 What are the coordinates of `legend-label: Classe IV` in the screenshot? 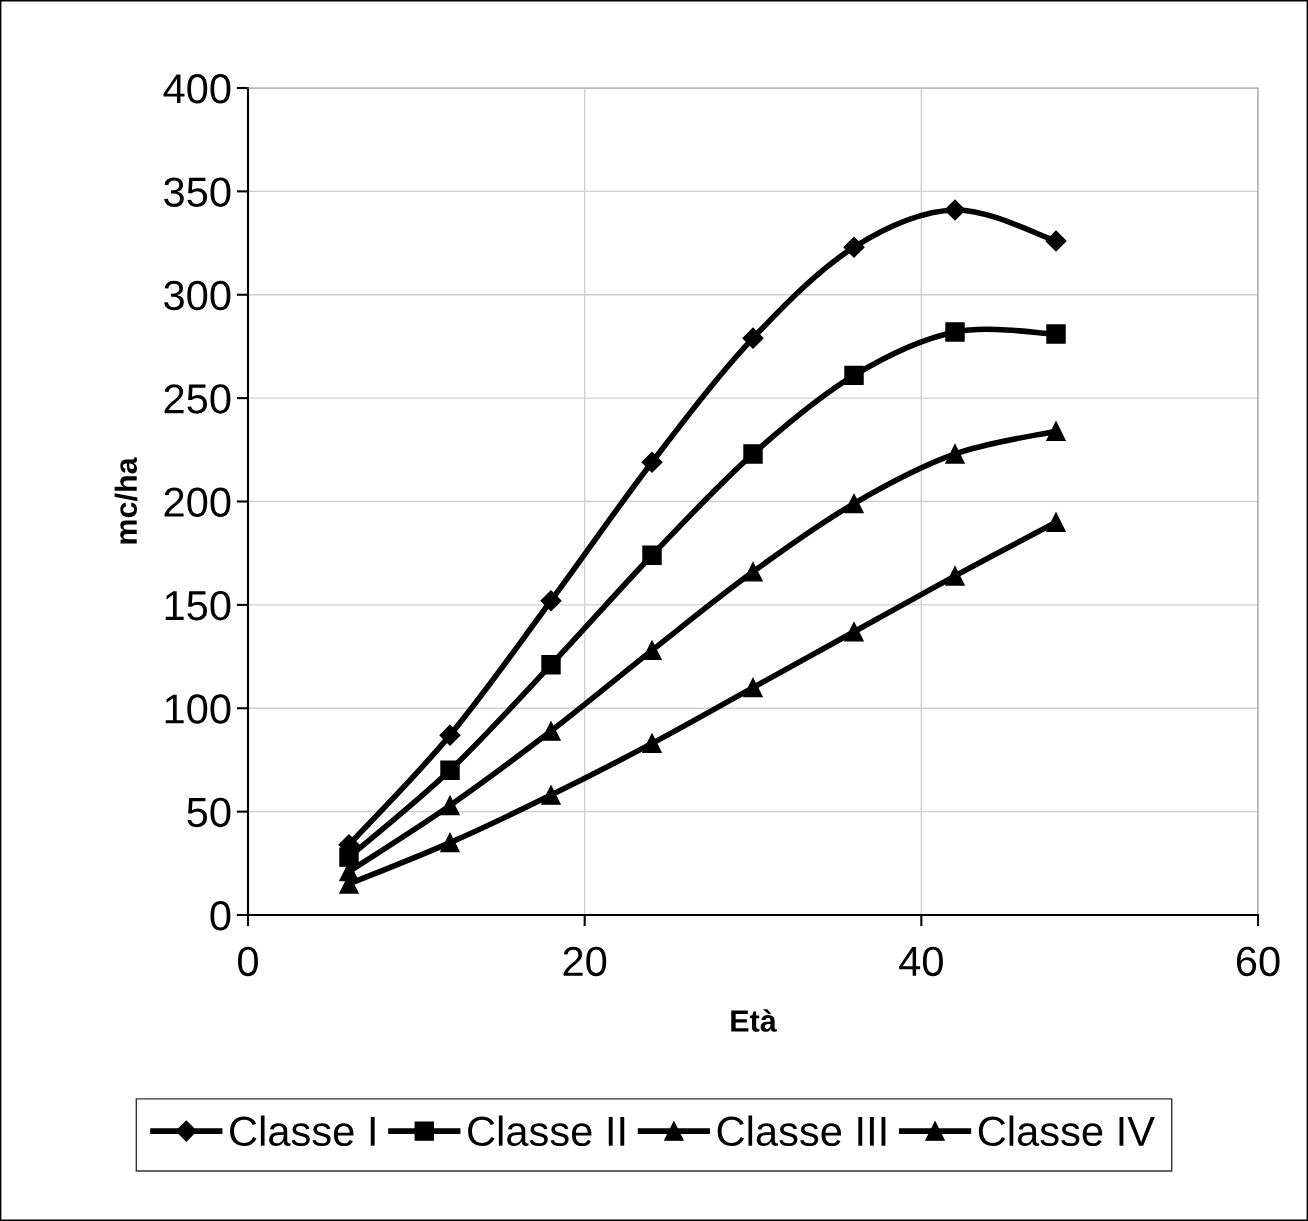 It's located at (1066, 1131).